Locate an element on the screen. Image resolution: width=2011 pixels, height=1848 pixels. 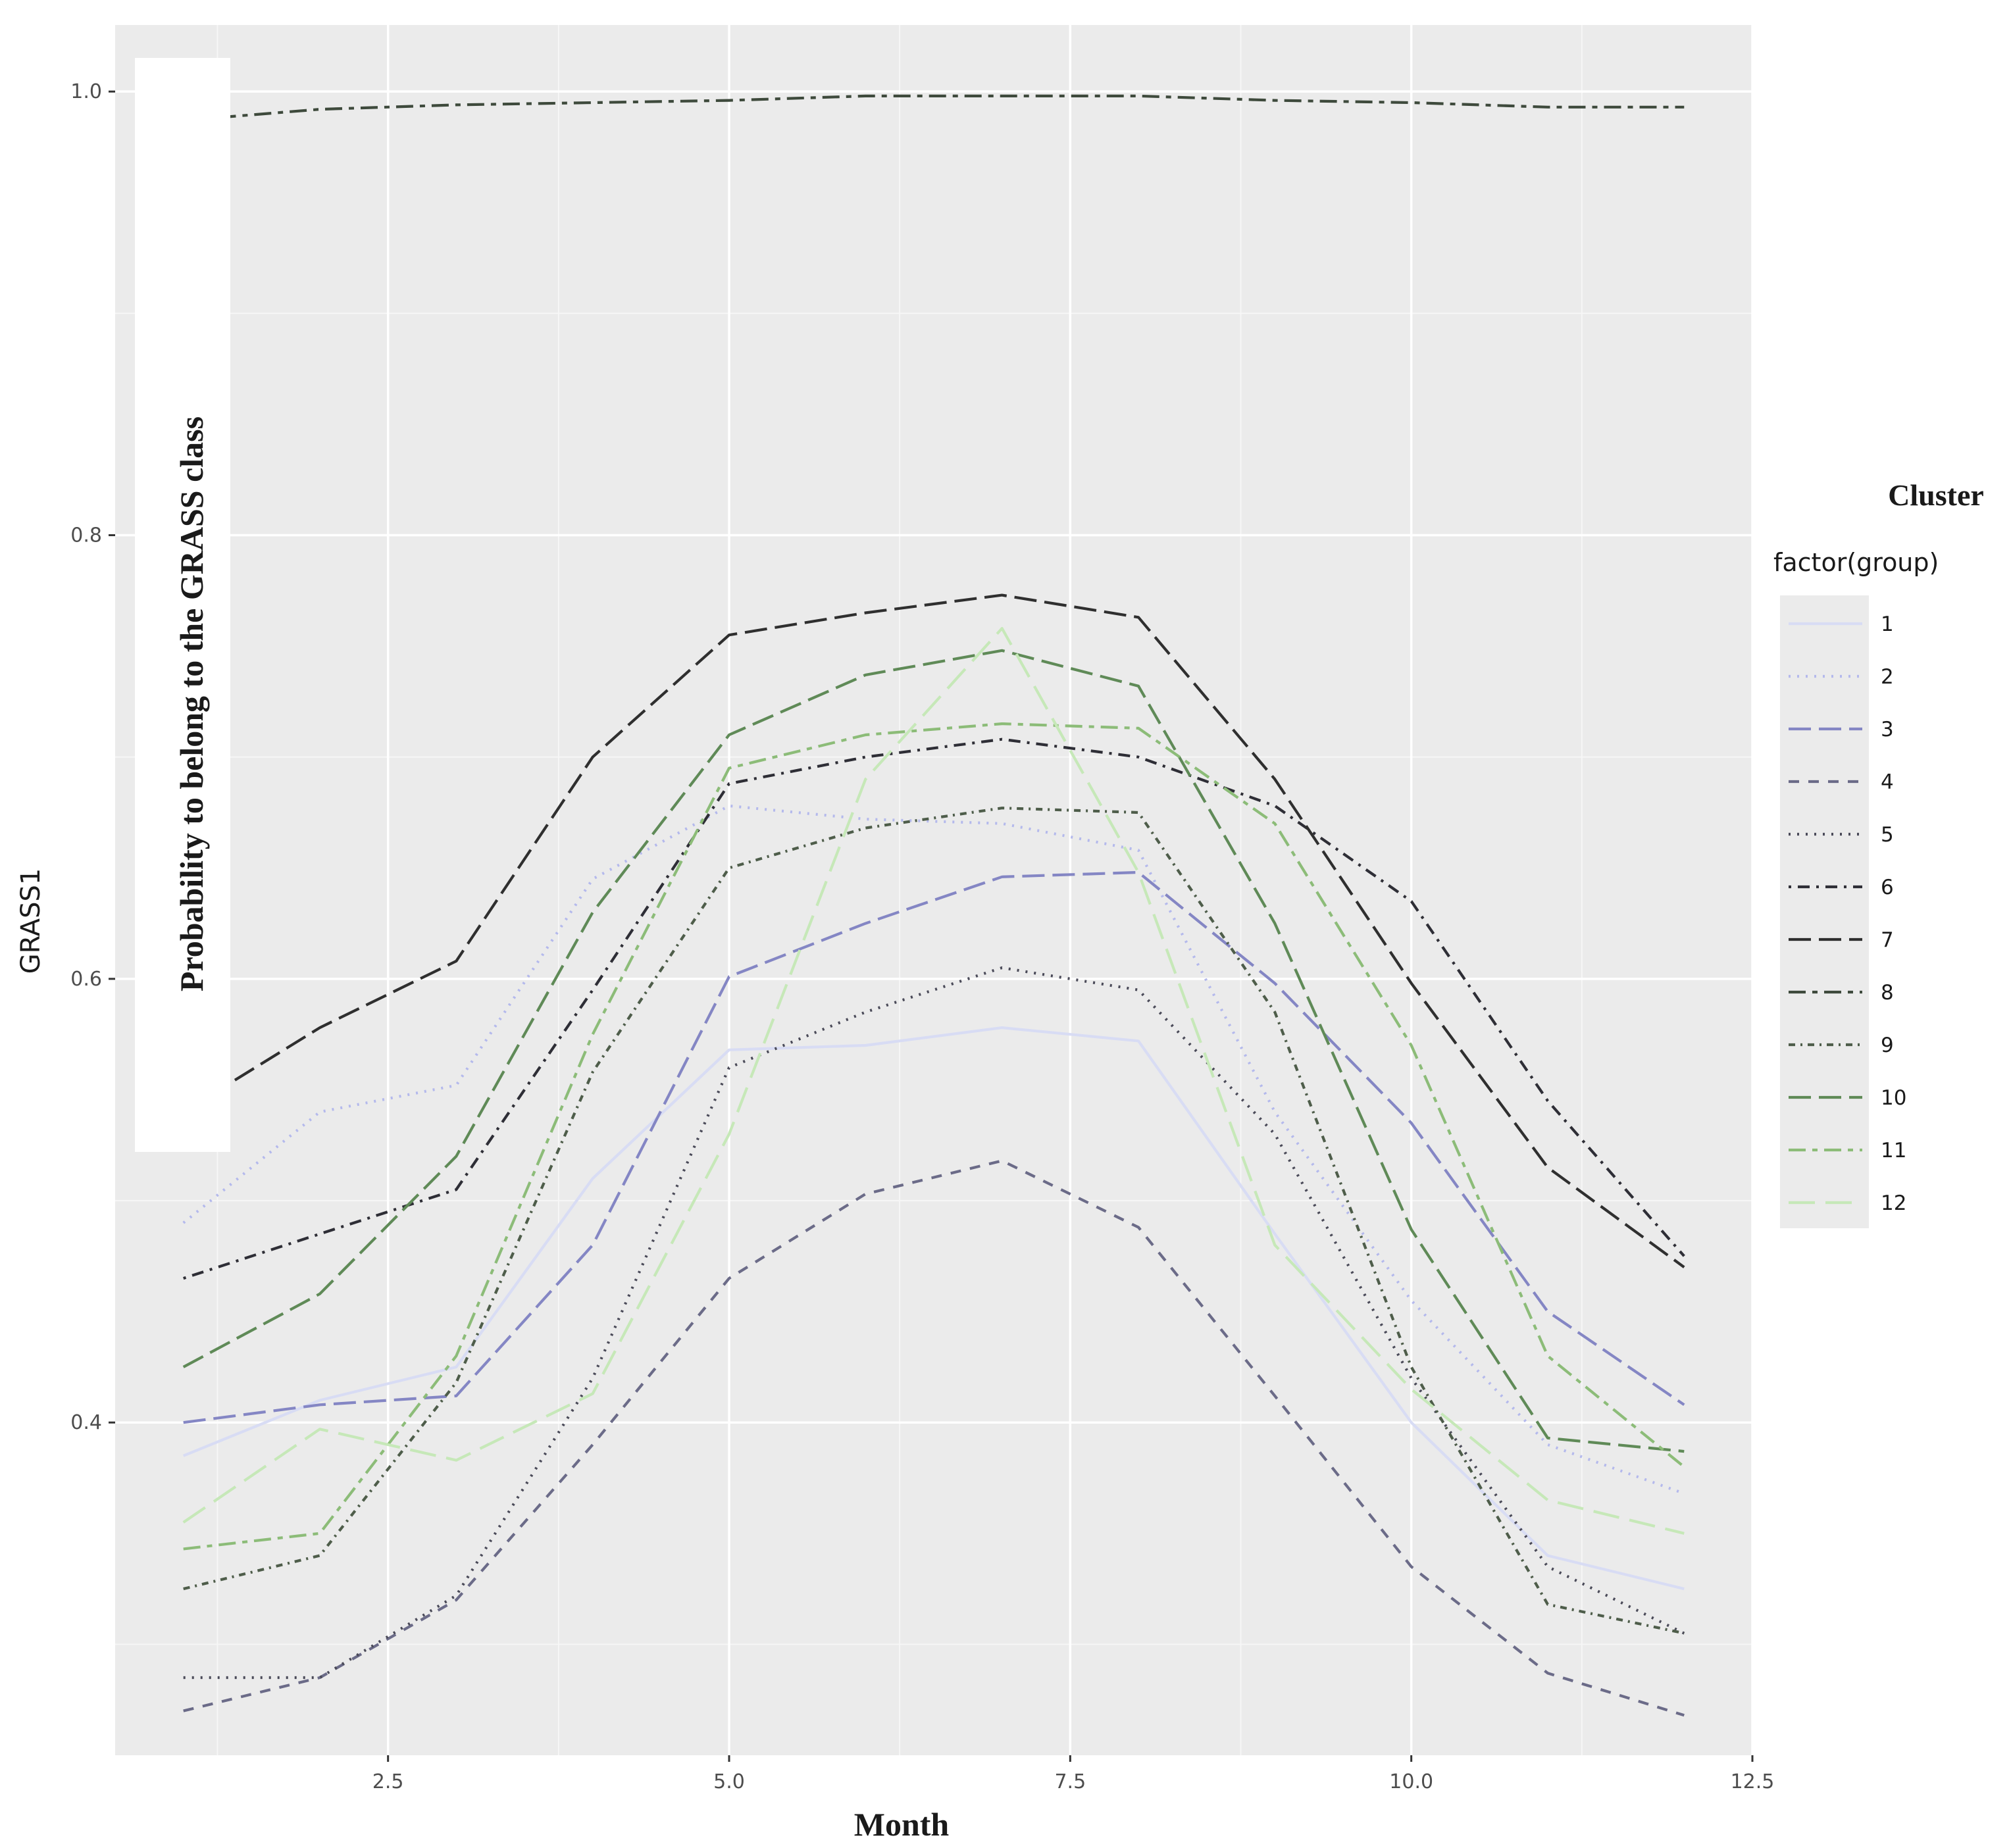
legend-label-10: 10 is located at coordinates (1893, 1098).